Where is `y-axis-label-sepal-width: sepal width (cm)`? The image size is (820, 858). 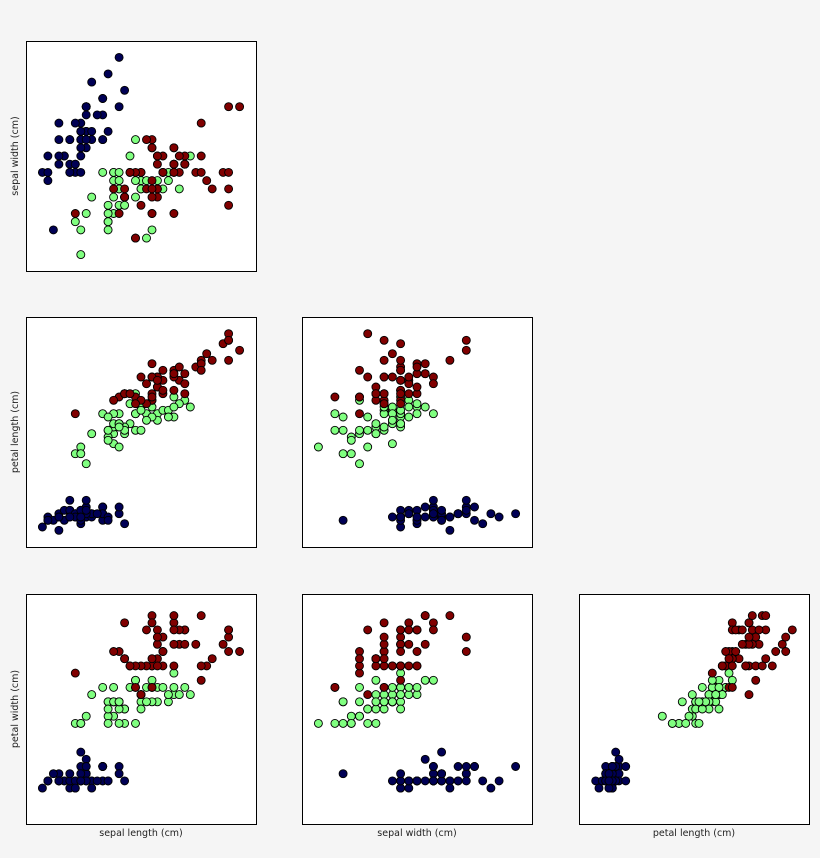 y-axis-label-sepal-width: sepal width (cm) is located at coordinates (15, 155).